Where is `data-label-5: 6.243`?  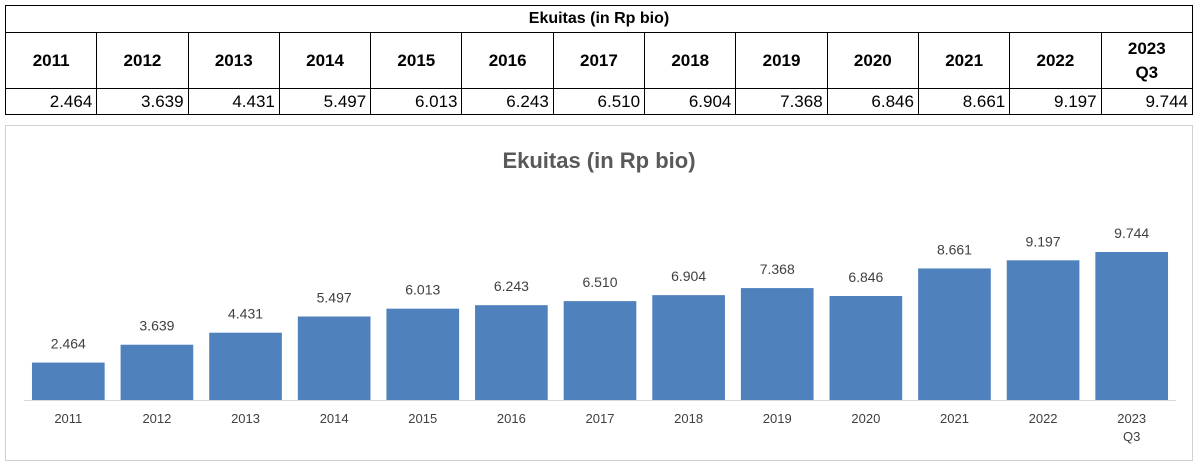 data-label-5: 6.243 is located at coordinates (511, 286).